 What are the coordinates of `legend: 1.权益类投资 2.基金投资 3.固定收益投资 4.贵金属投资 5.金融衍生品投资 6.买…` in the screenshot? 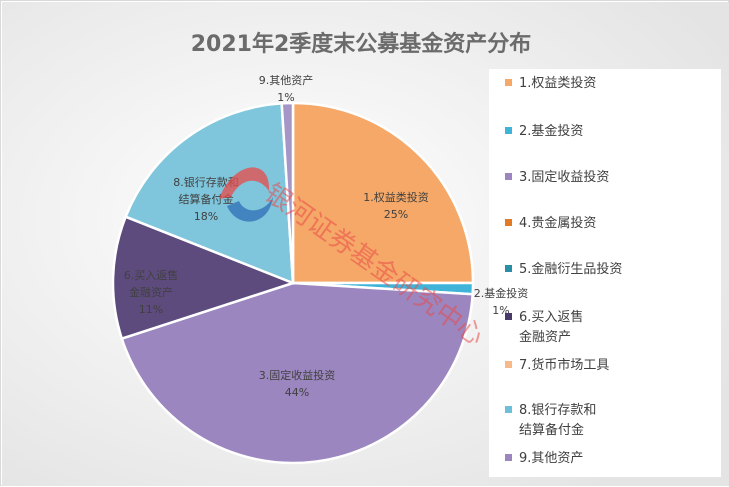 It's located at (563, 270).